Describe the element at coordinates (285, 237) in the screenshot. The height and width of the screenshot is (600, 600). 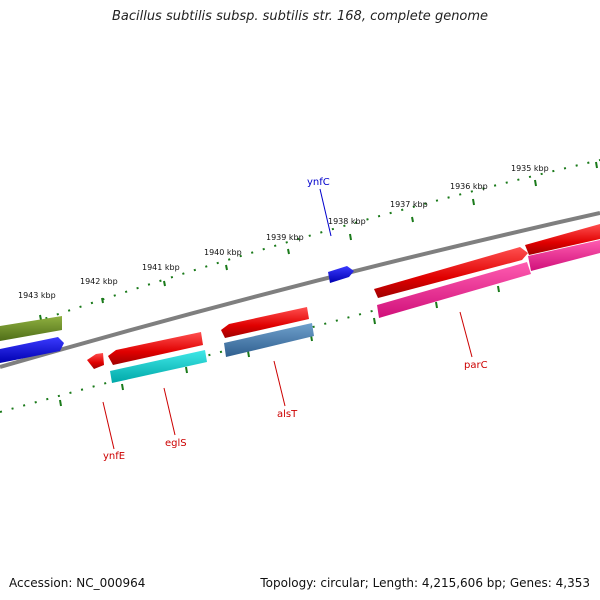
I see `tick-label: 1939 kbp` at that location.